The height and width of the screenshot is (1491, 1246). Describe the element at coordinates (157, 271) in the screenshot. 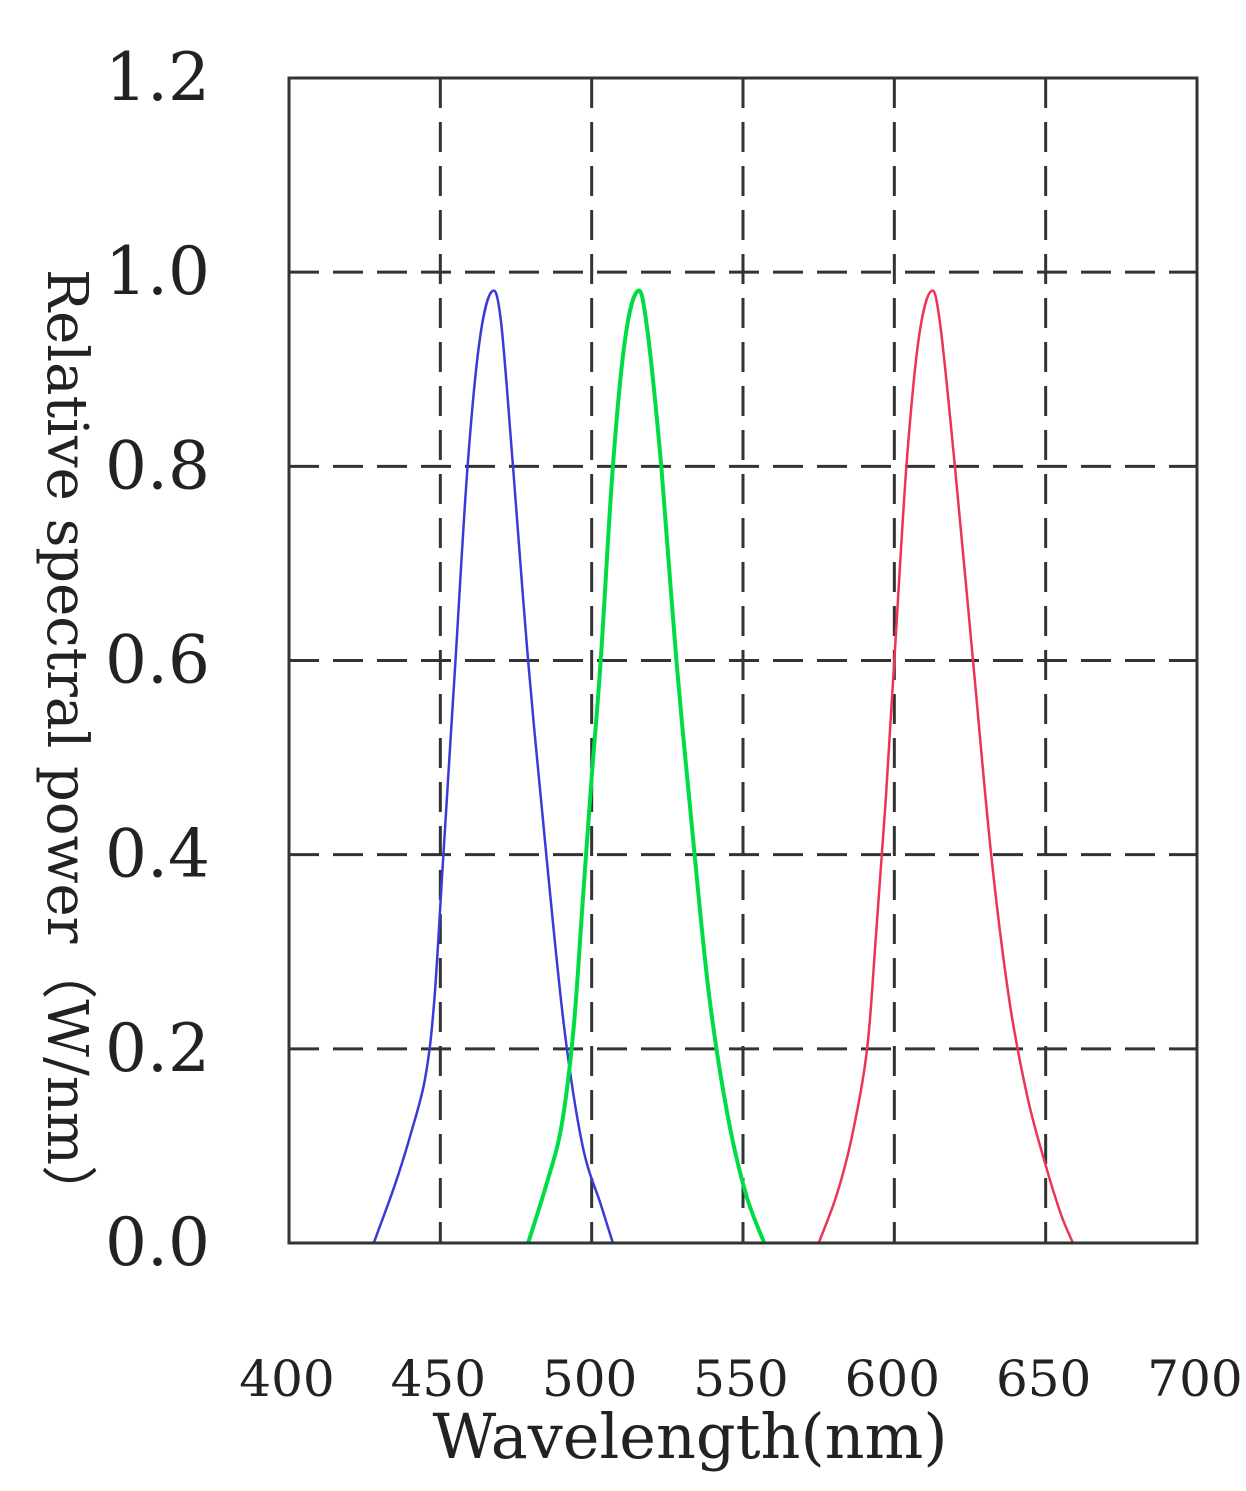

I see `y-tick-label: 1.0` at that location.